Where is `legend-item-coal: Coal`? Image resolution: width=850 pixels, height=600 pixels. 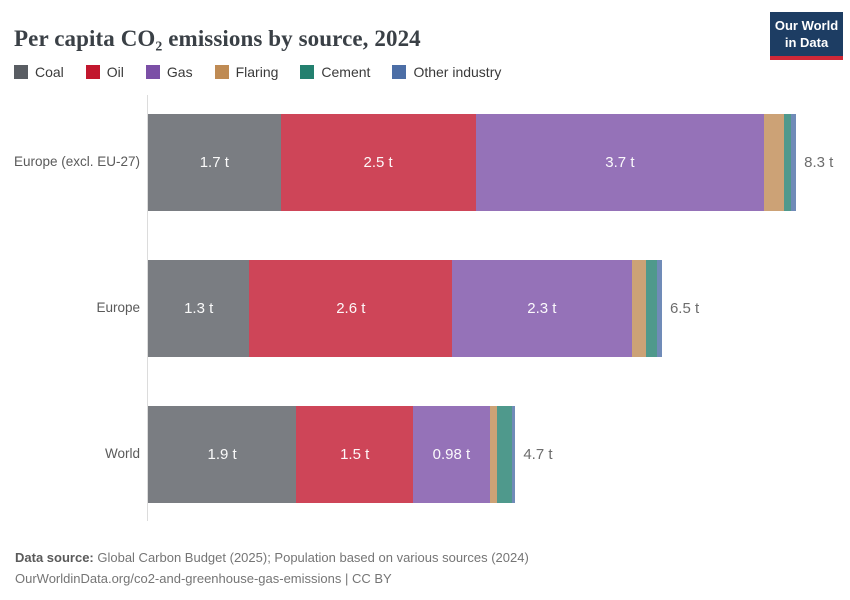
legend-item-coal: Coal is located at coordinates (39, 72).